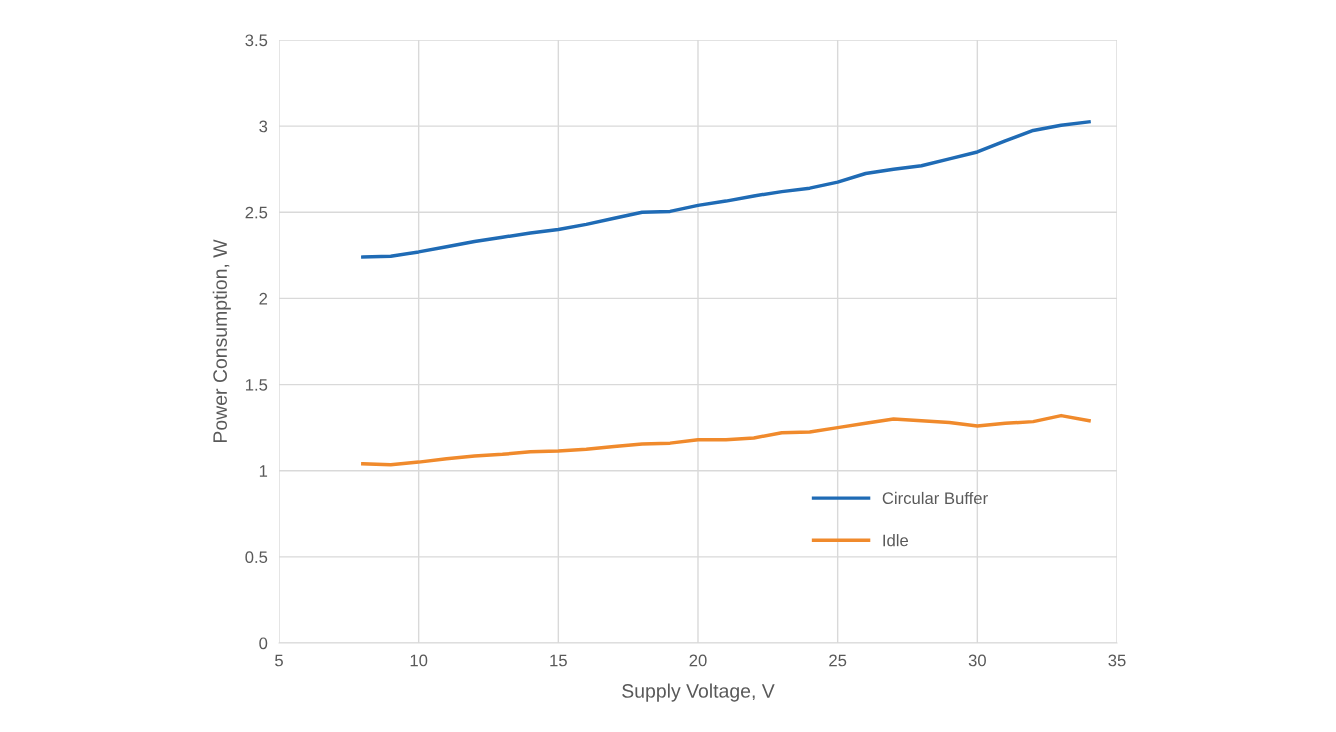 The image size is (1336, 732). What do you see at coordinates (256, 385) in the screenshot?
I see `y-tick-label: 1.5` at bounding box center [256, 385].